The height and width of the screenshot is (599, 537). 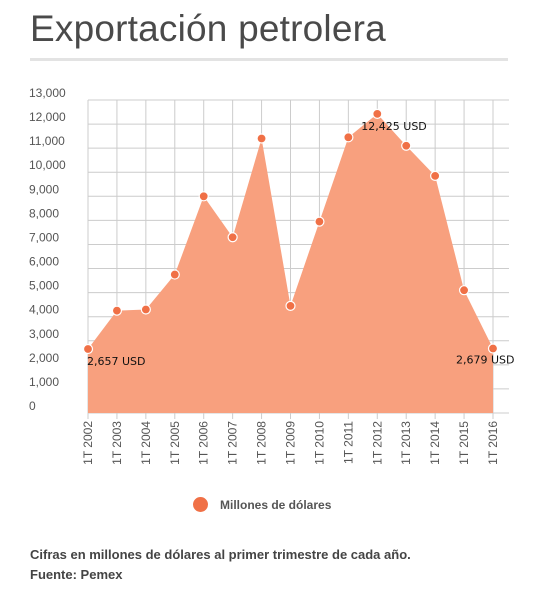 I want to click on y-tick-label: 12,000, so click(x=47, y=117).